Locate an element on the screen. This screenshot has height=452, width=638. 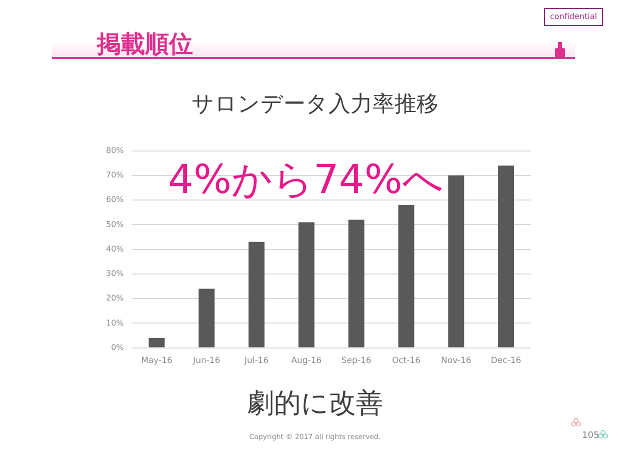
x-tick-label: Dec-16 is located at coordinates (506, 361).